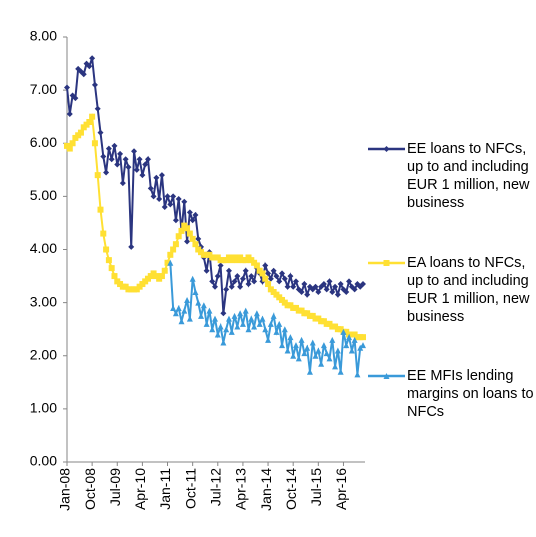  Describe the element at coordinates (43, 142) in the screenshot. I see `y-tick-label: 6.00` at that location.